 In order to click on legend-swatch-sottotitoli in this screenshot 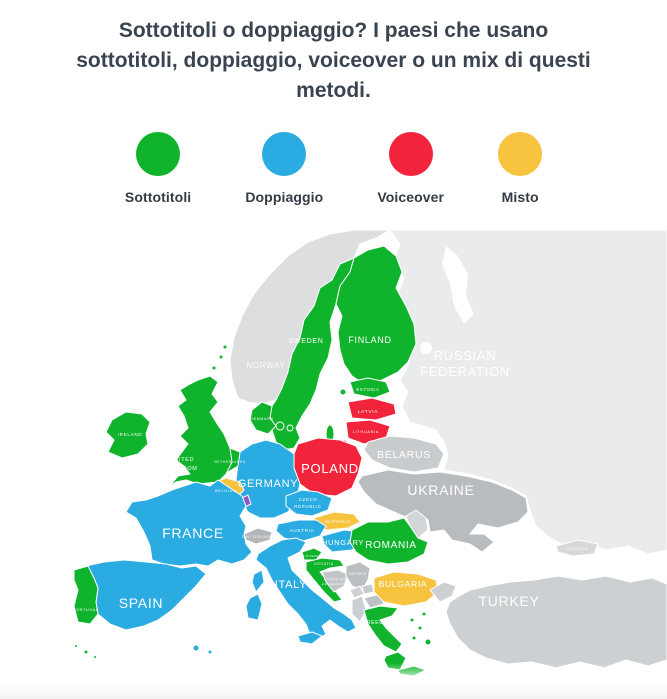, I will do `click(158, 154)`.